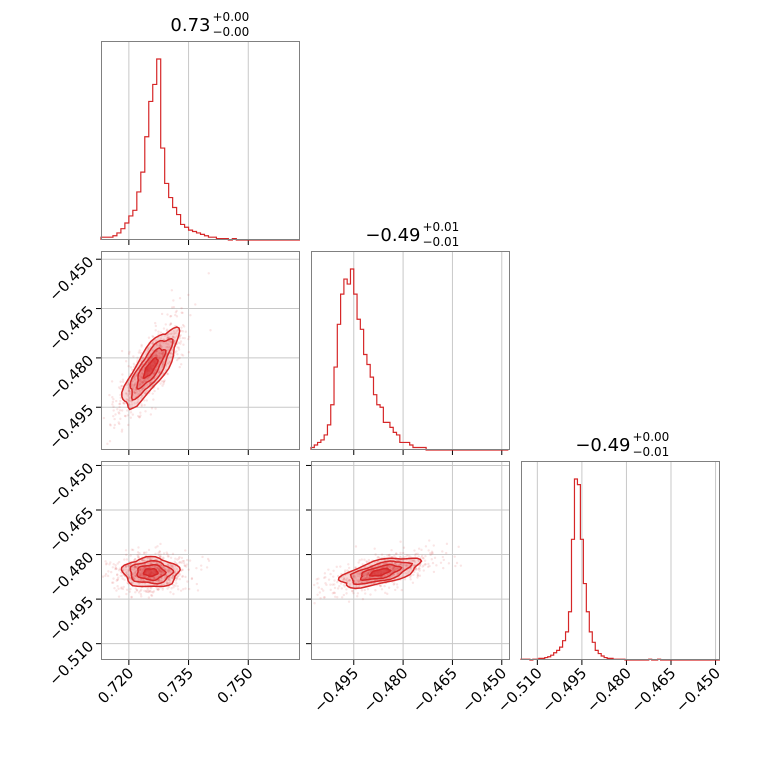 The image size is (760, 760). What do you see at coordinates (698, 690) in the screenshot?
I see `x-tick-label: −0.450` at bounding box center [698, 690].